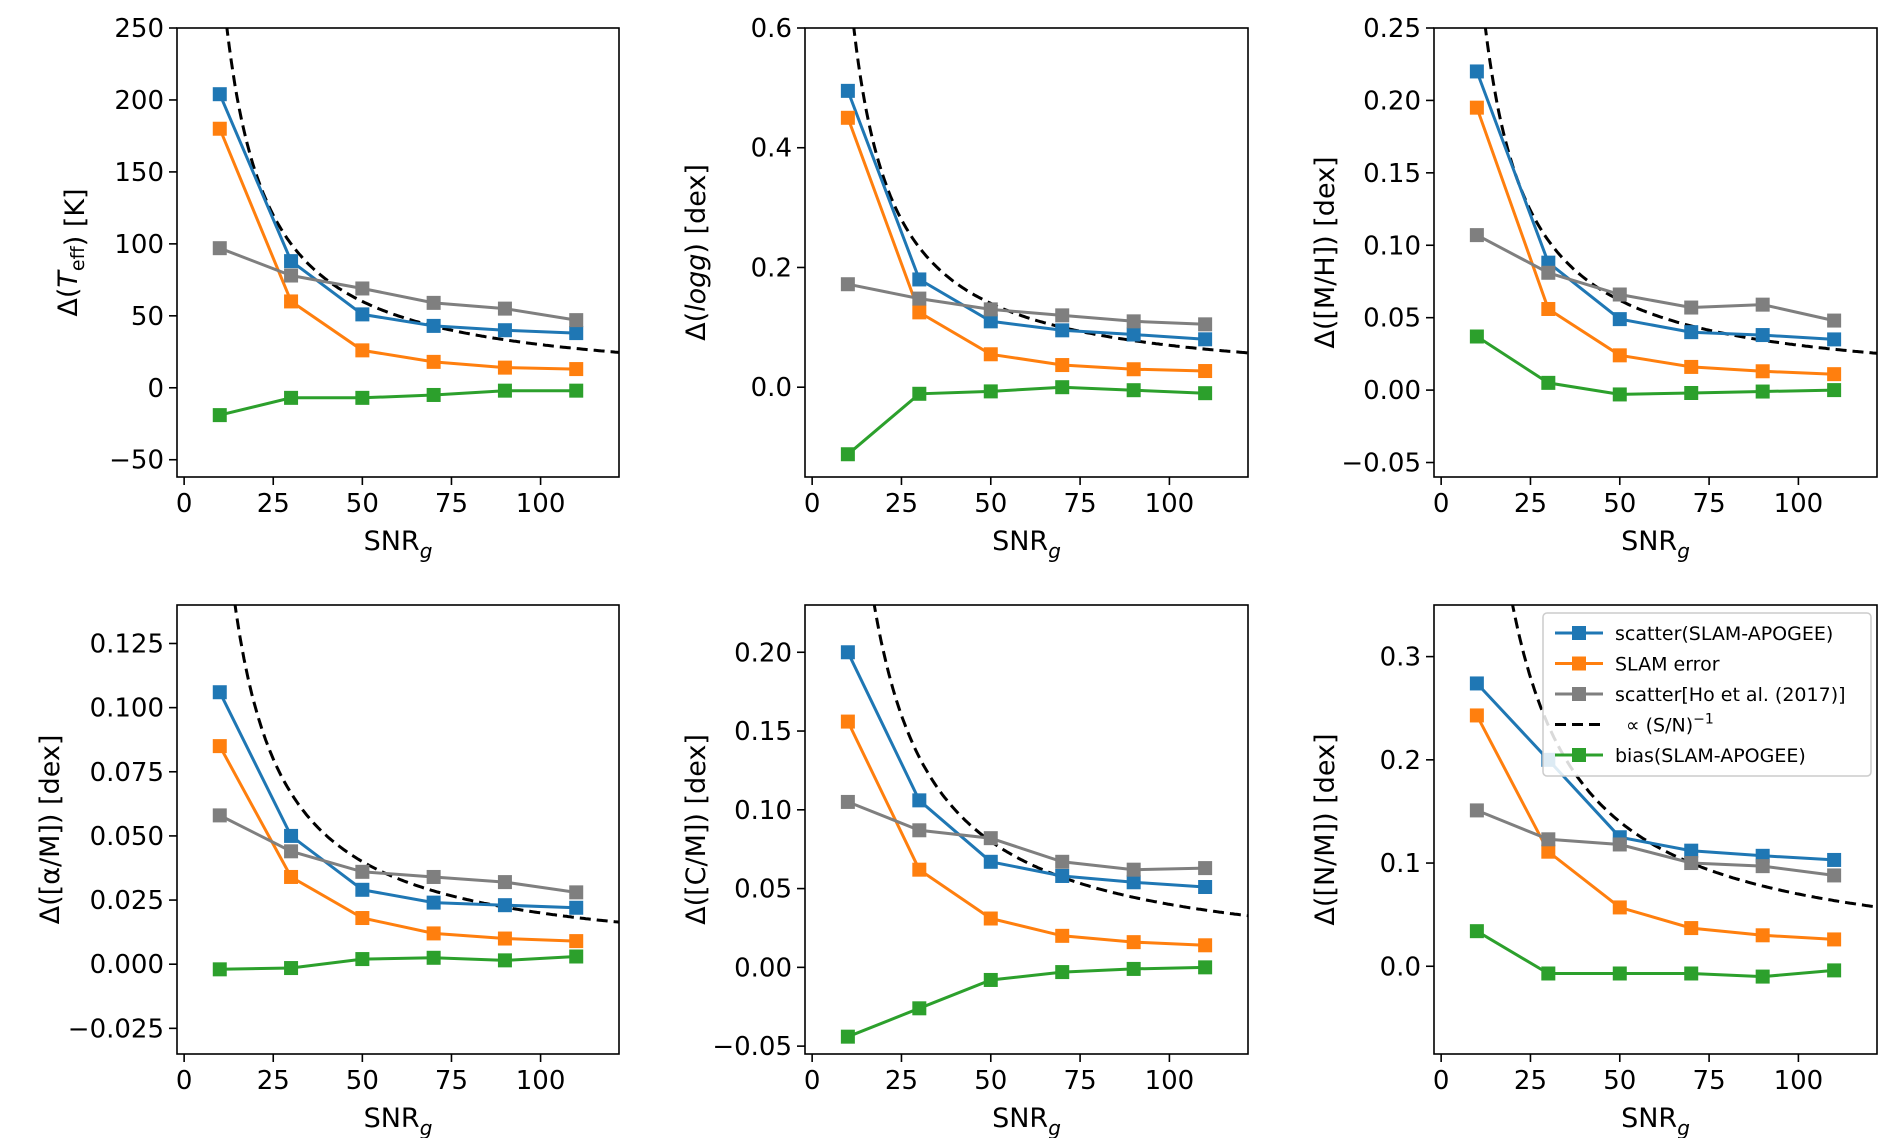 The image size is (1888, 1138). I want to click on y-tick-label: 0, so click(155, 389).